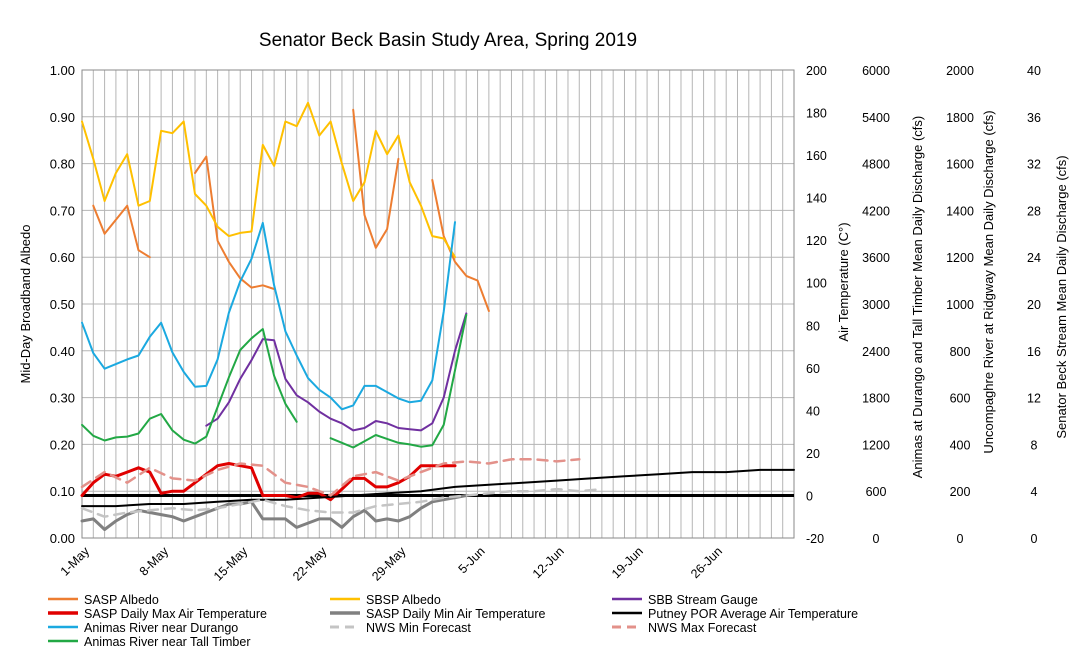 The image size is (1080, 660). I want to click on y-right-tick-label: 6000, so click(876, 71).